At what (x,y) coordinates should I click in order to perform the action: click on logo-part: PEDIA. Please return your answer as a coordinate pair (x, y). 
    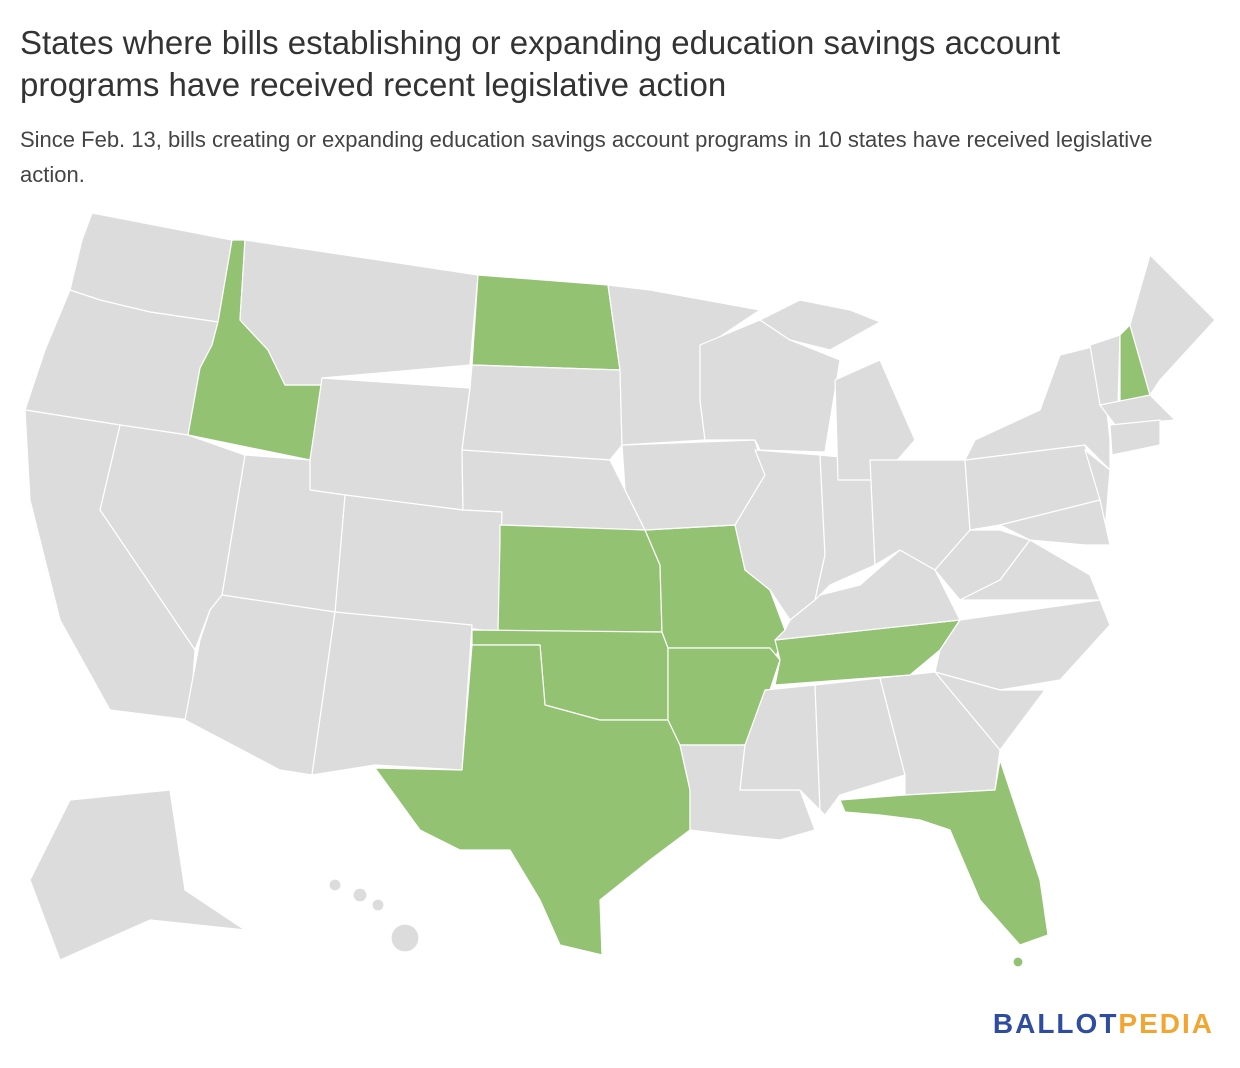
    Looking at the image, I should click on (1166, 1023).